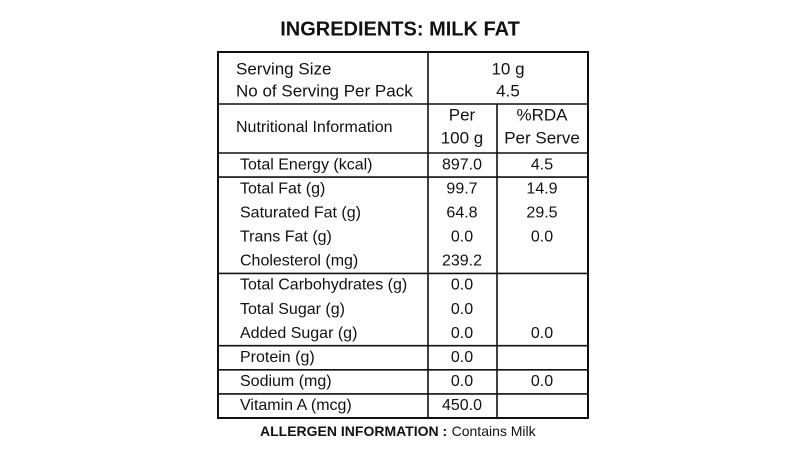 The image size is (800, 458). Describe the element at coordinates (292, 309) in the screenshot. I see `nutrient-label: Total Sugar (g)` at that location.